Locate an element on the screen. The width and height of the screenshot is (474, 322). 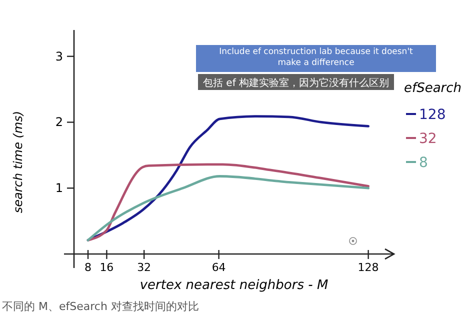
y-tick-label: 2 is located at coordinates (59, 122).